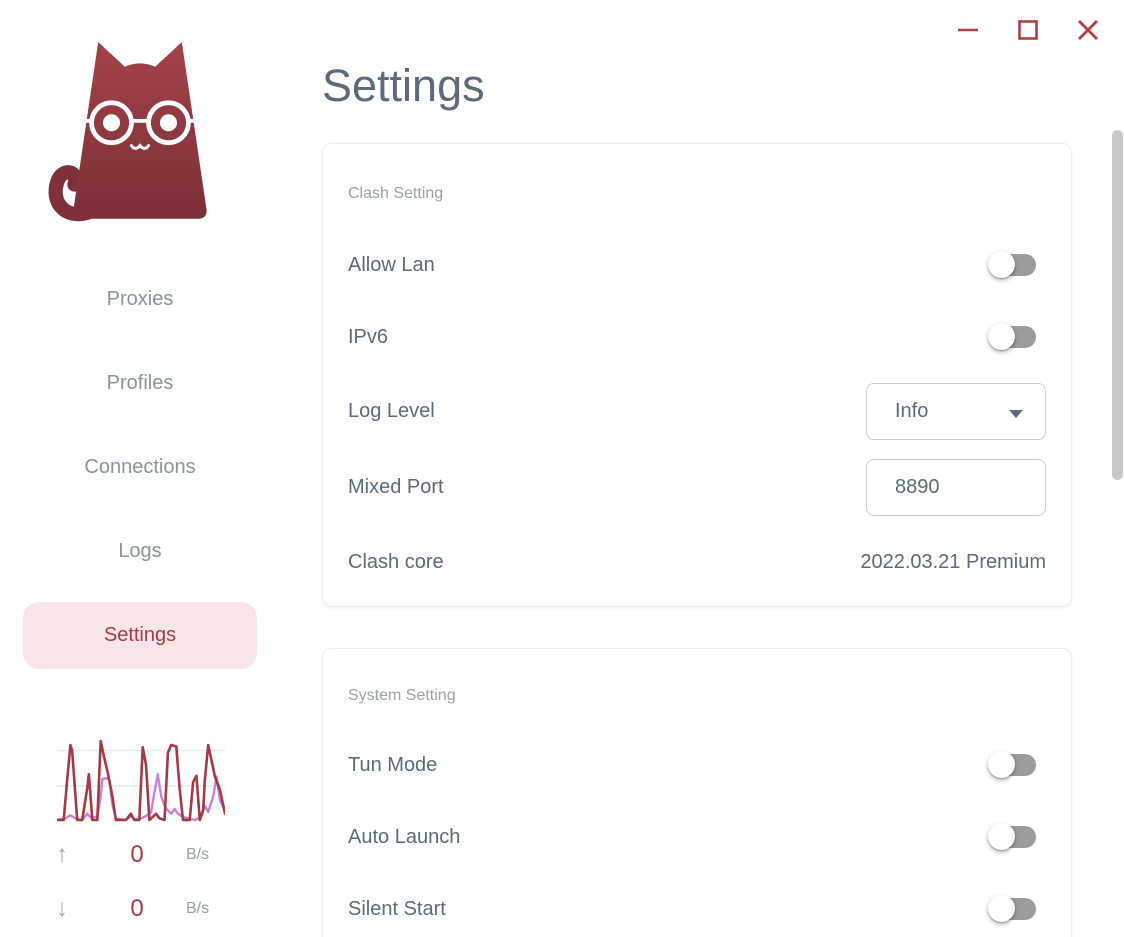 Image resolution: width=1124 pixels, height=937 pixels. Describe the element at coordinates (1016, 413) in the screenshot. I see `chevron-down-icon` at that location.